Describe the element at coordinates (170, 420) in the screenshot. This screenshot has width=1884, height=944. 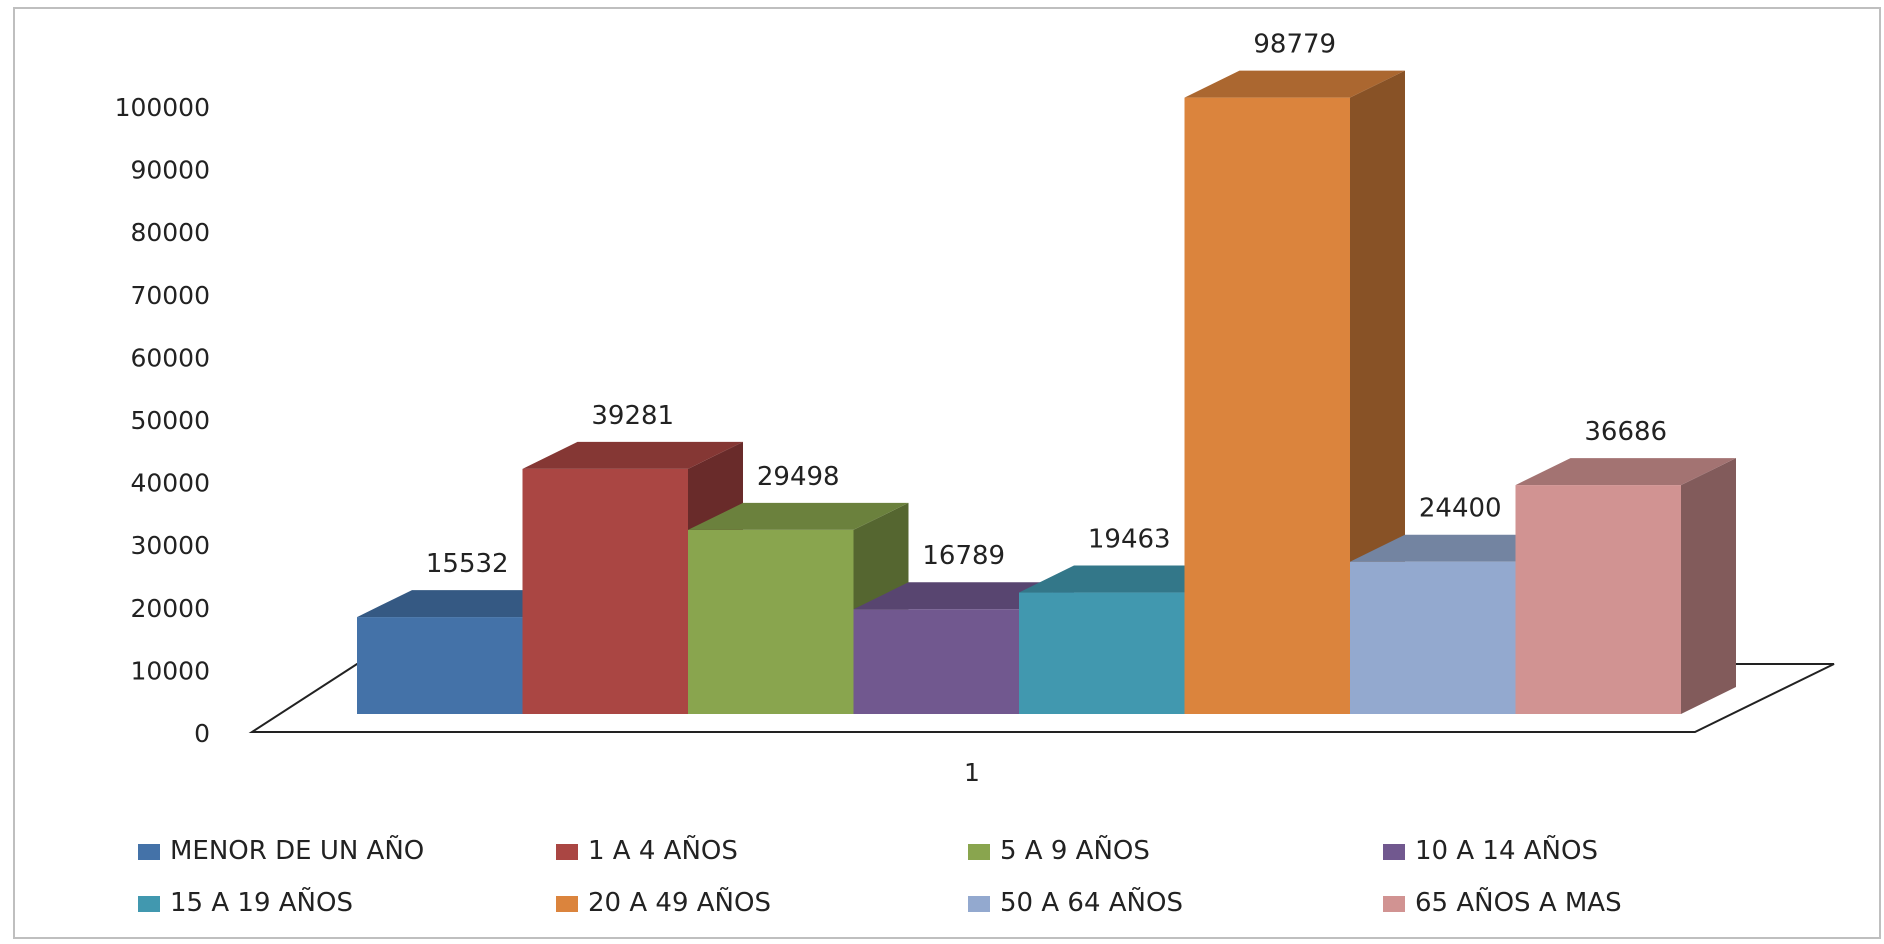
I see `y-tick-label: 50000` at that location.